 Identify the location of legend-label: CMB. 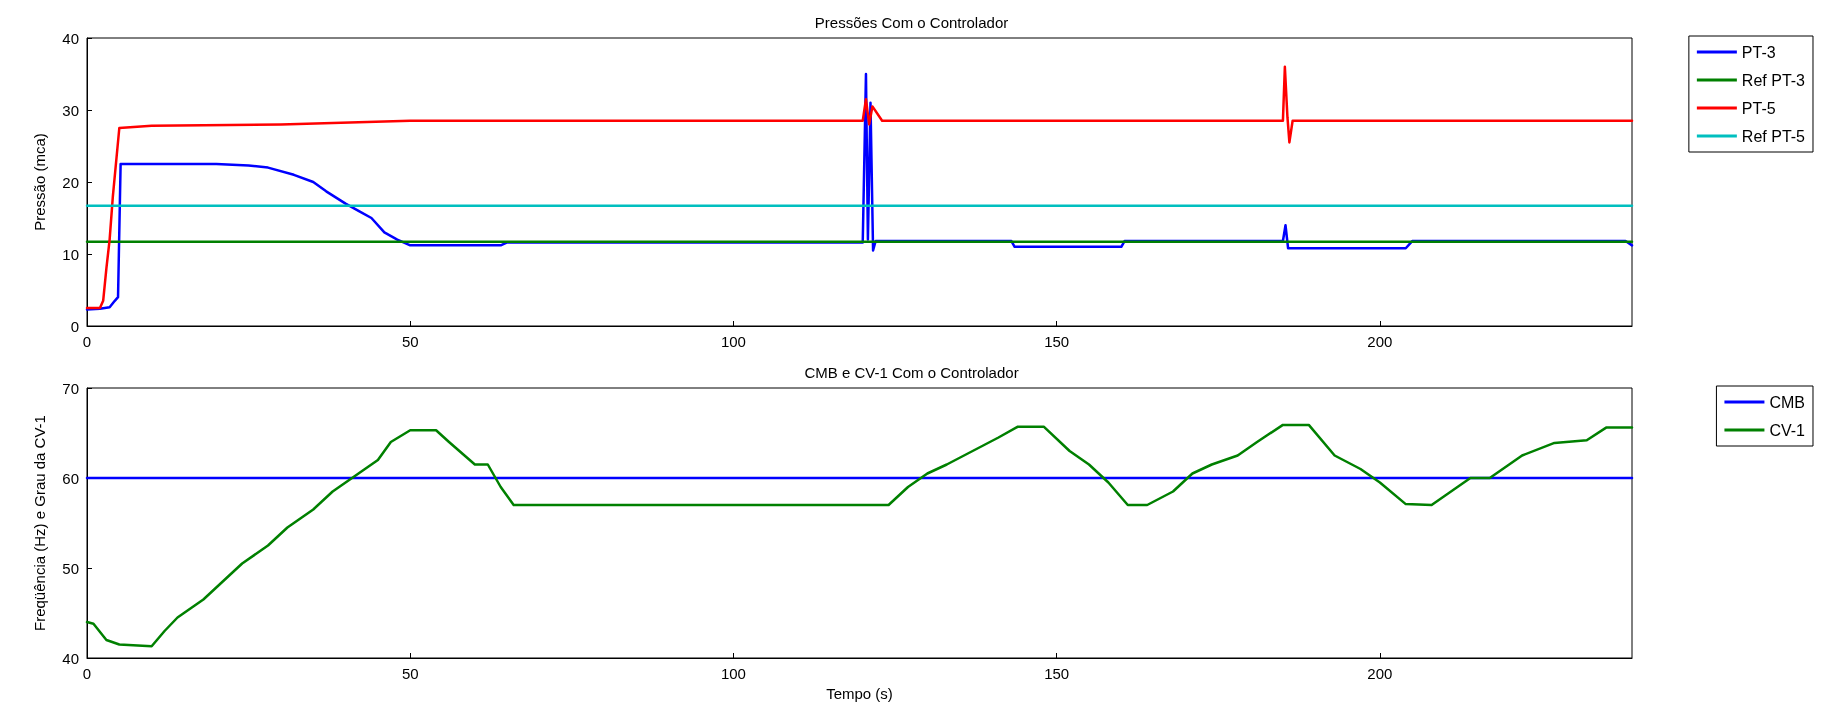
(1787, 402).